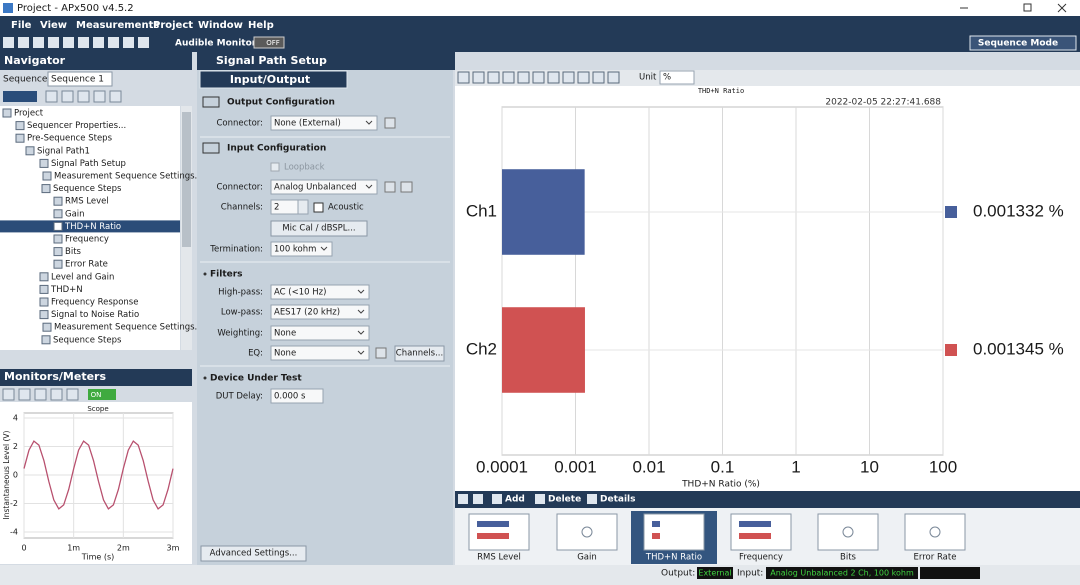 This screenshot has height=585, width=1080. I want to click on thumbnail-label: Error Rate, so click(935, 558).